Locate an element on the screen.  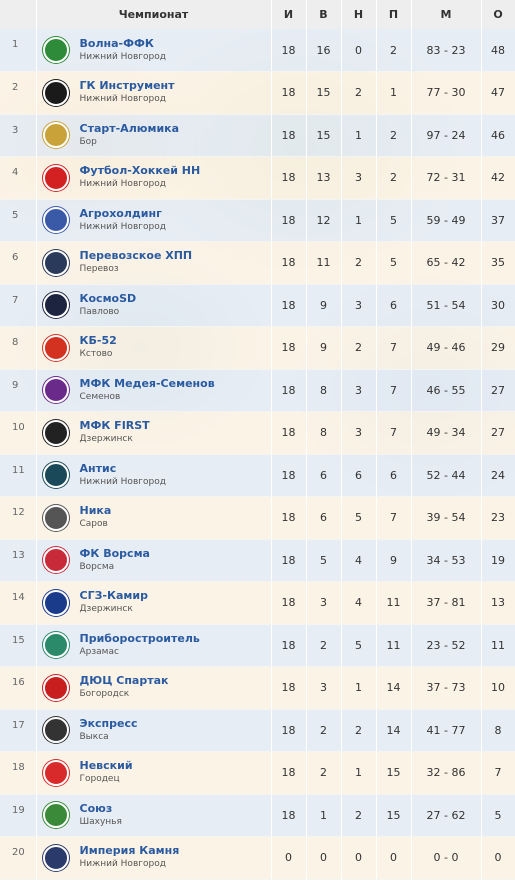
team-cell: МФК Медея-Семенов Семенов is located at coordinates (154, 390).